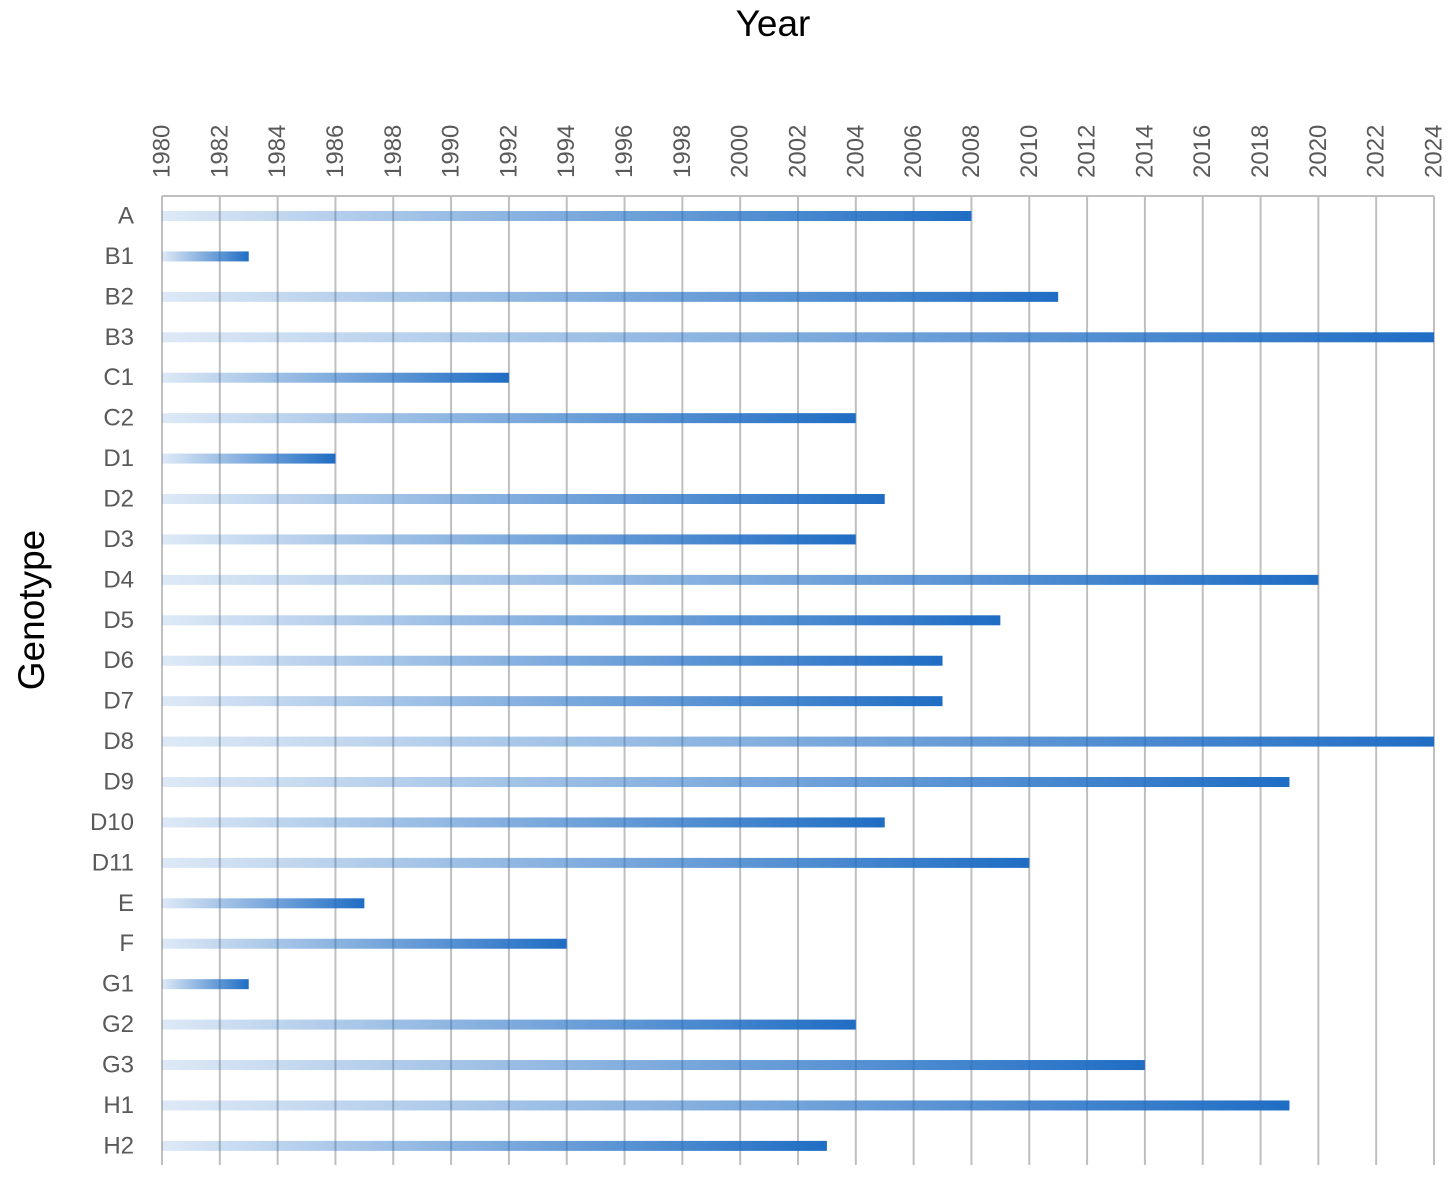 This screenshot has height=1180, width=1456. Describe the element at coordinates (855, 151) in the screenshot. I see `x-tick-label: 2004` at that location.